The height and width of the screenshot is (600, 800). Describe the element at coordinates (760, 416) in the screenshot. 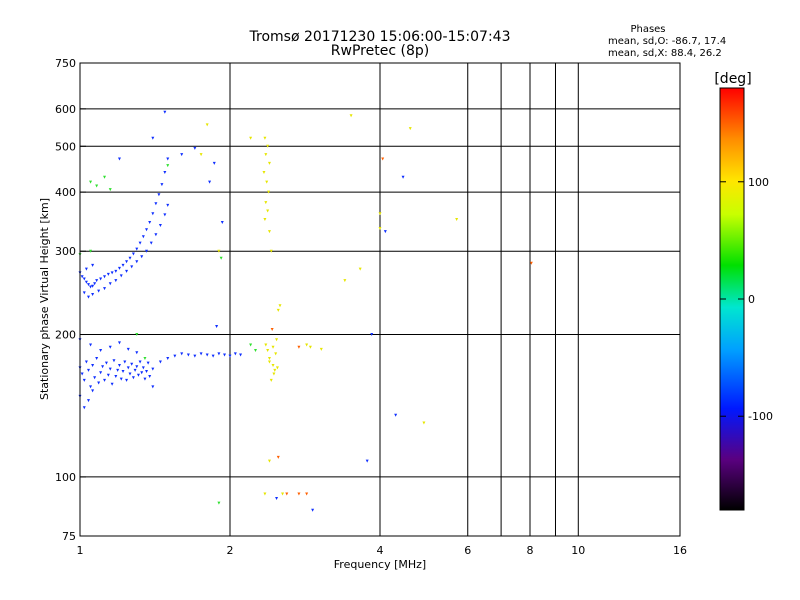

I see `colorbar-tick-label: -100` at that location.